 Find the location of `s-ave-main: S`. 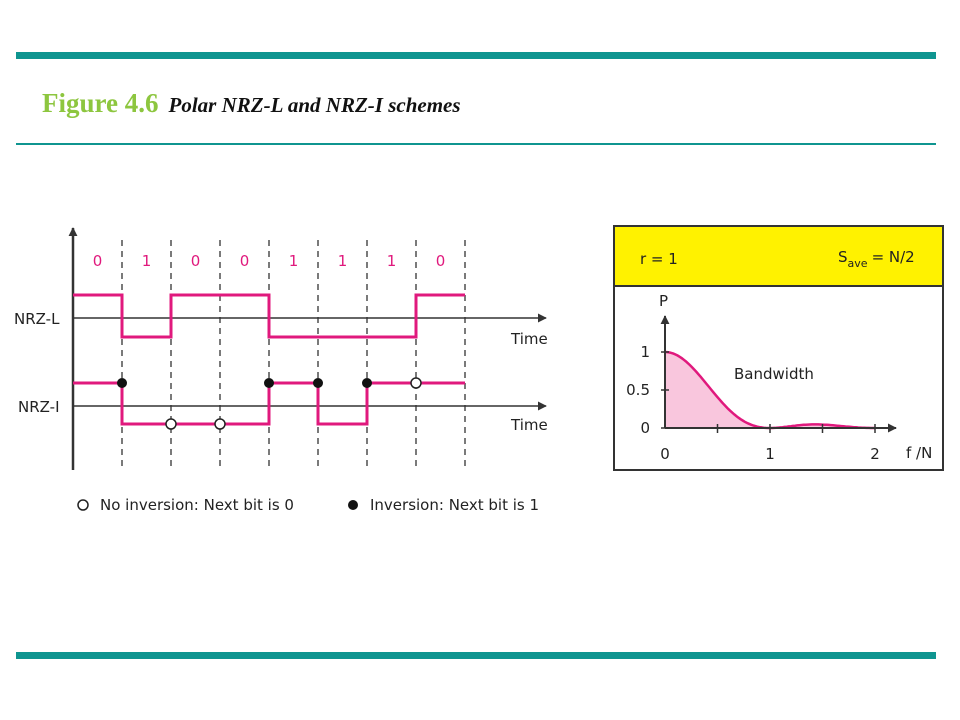

s-ave-main: S is located at coordinates (843, 257).